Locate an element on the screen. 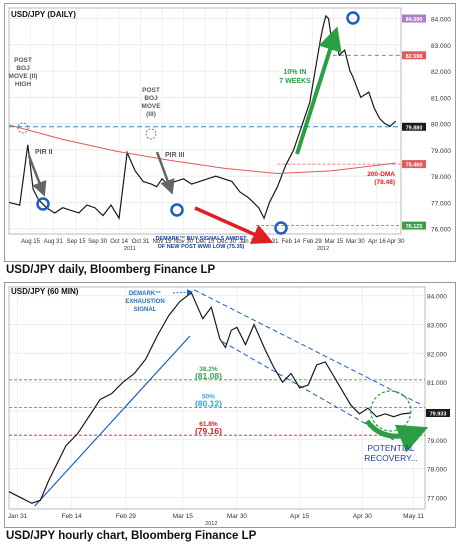 The height and width of the screenshot is (555, 463). annotation-text: POST BOJ MOVE (III) is located at coordinates (151, 102).